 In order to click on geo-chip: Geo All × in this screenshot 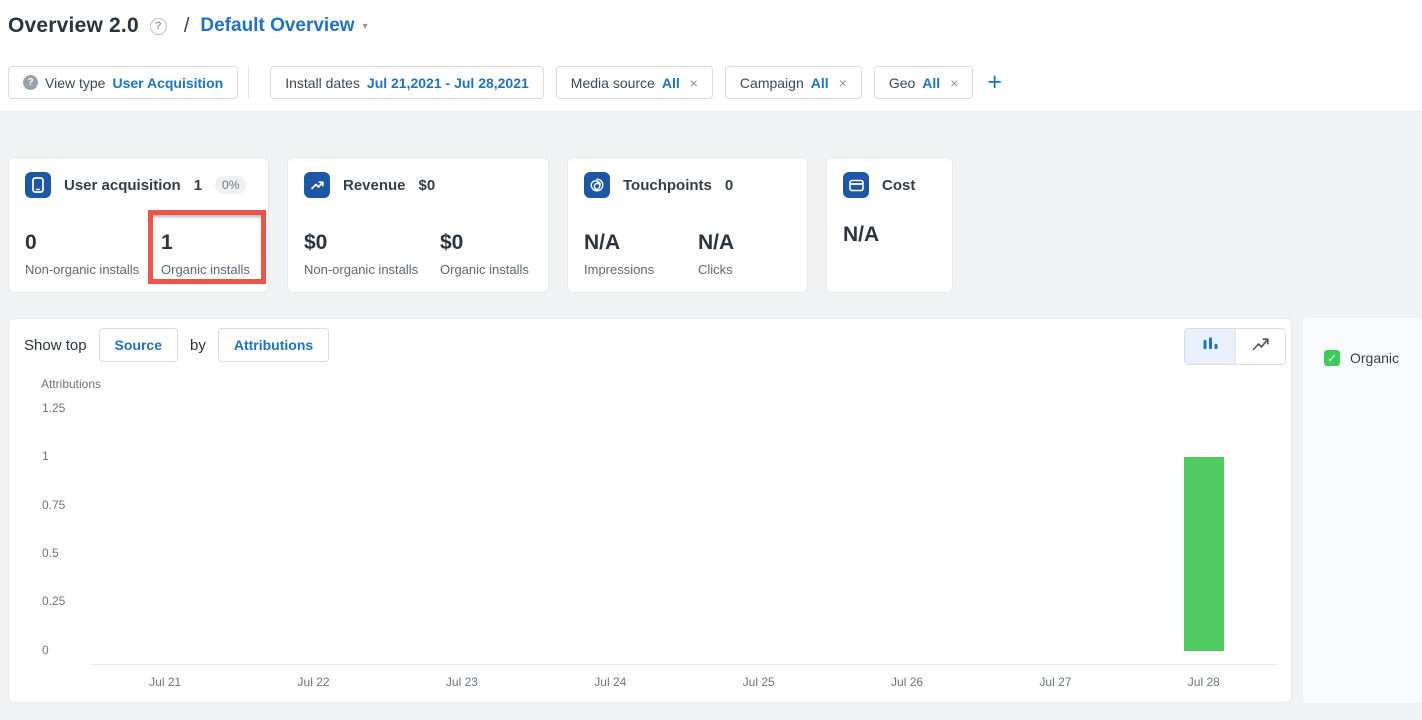, I will do `click(923, 82)`.